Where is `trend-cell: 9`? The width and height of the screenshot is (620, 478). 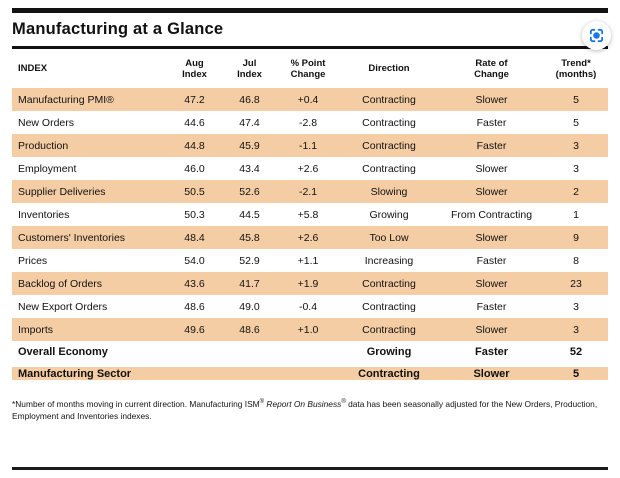
trend-cell: 9 is located at coordinates (576, 238).